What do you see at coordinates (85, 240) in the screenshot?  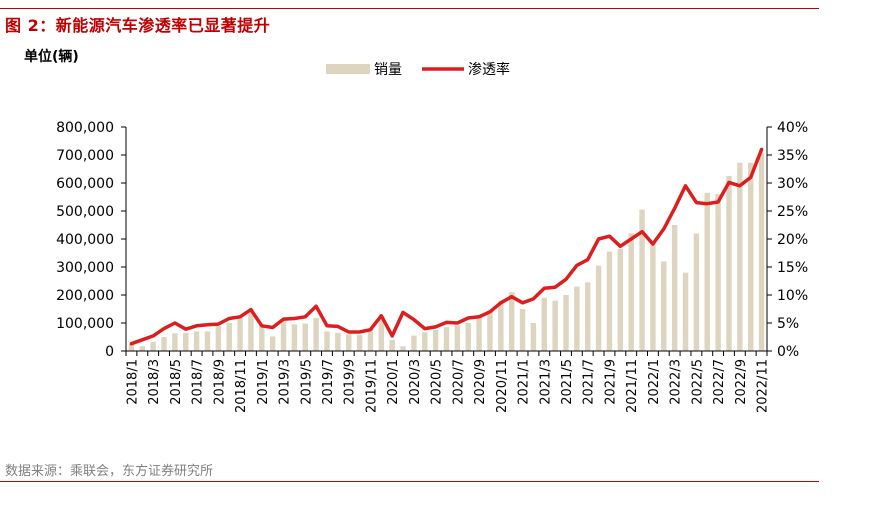 I see `y-left-tick-label: 400,000` at bounding box center [85, 240].